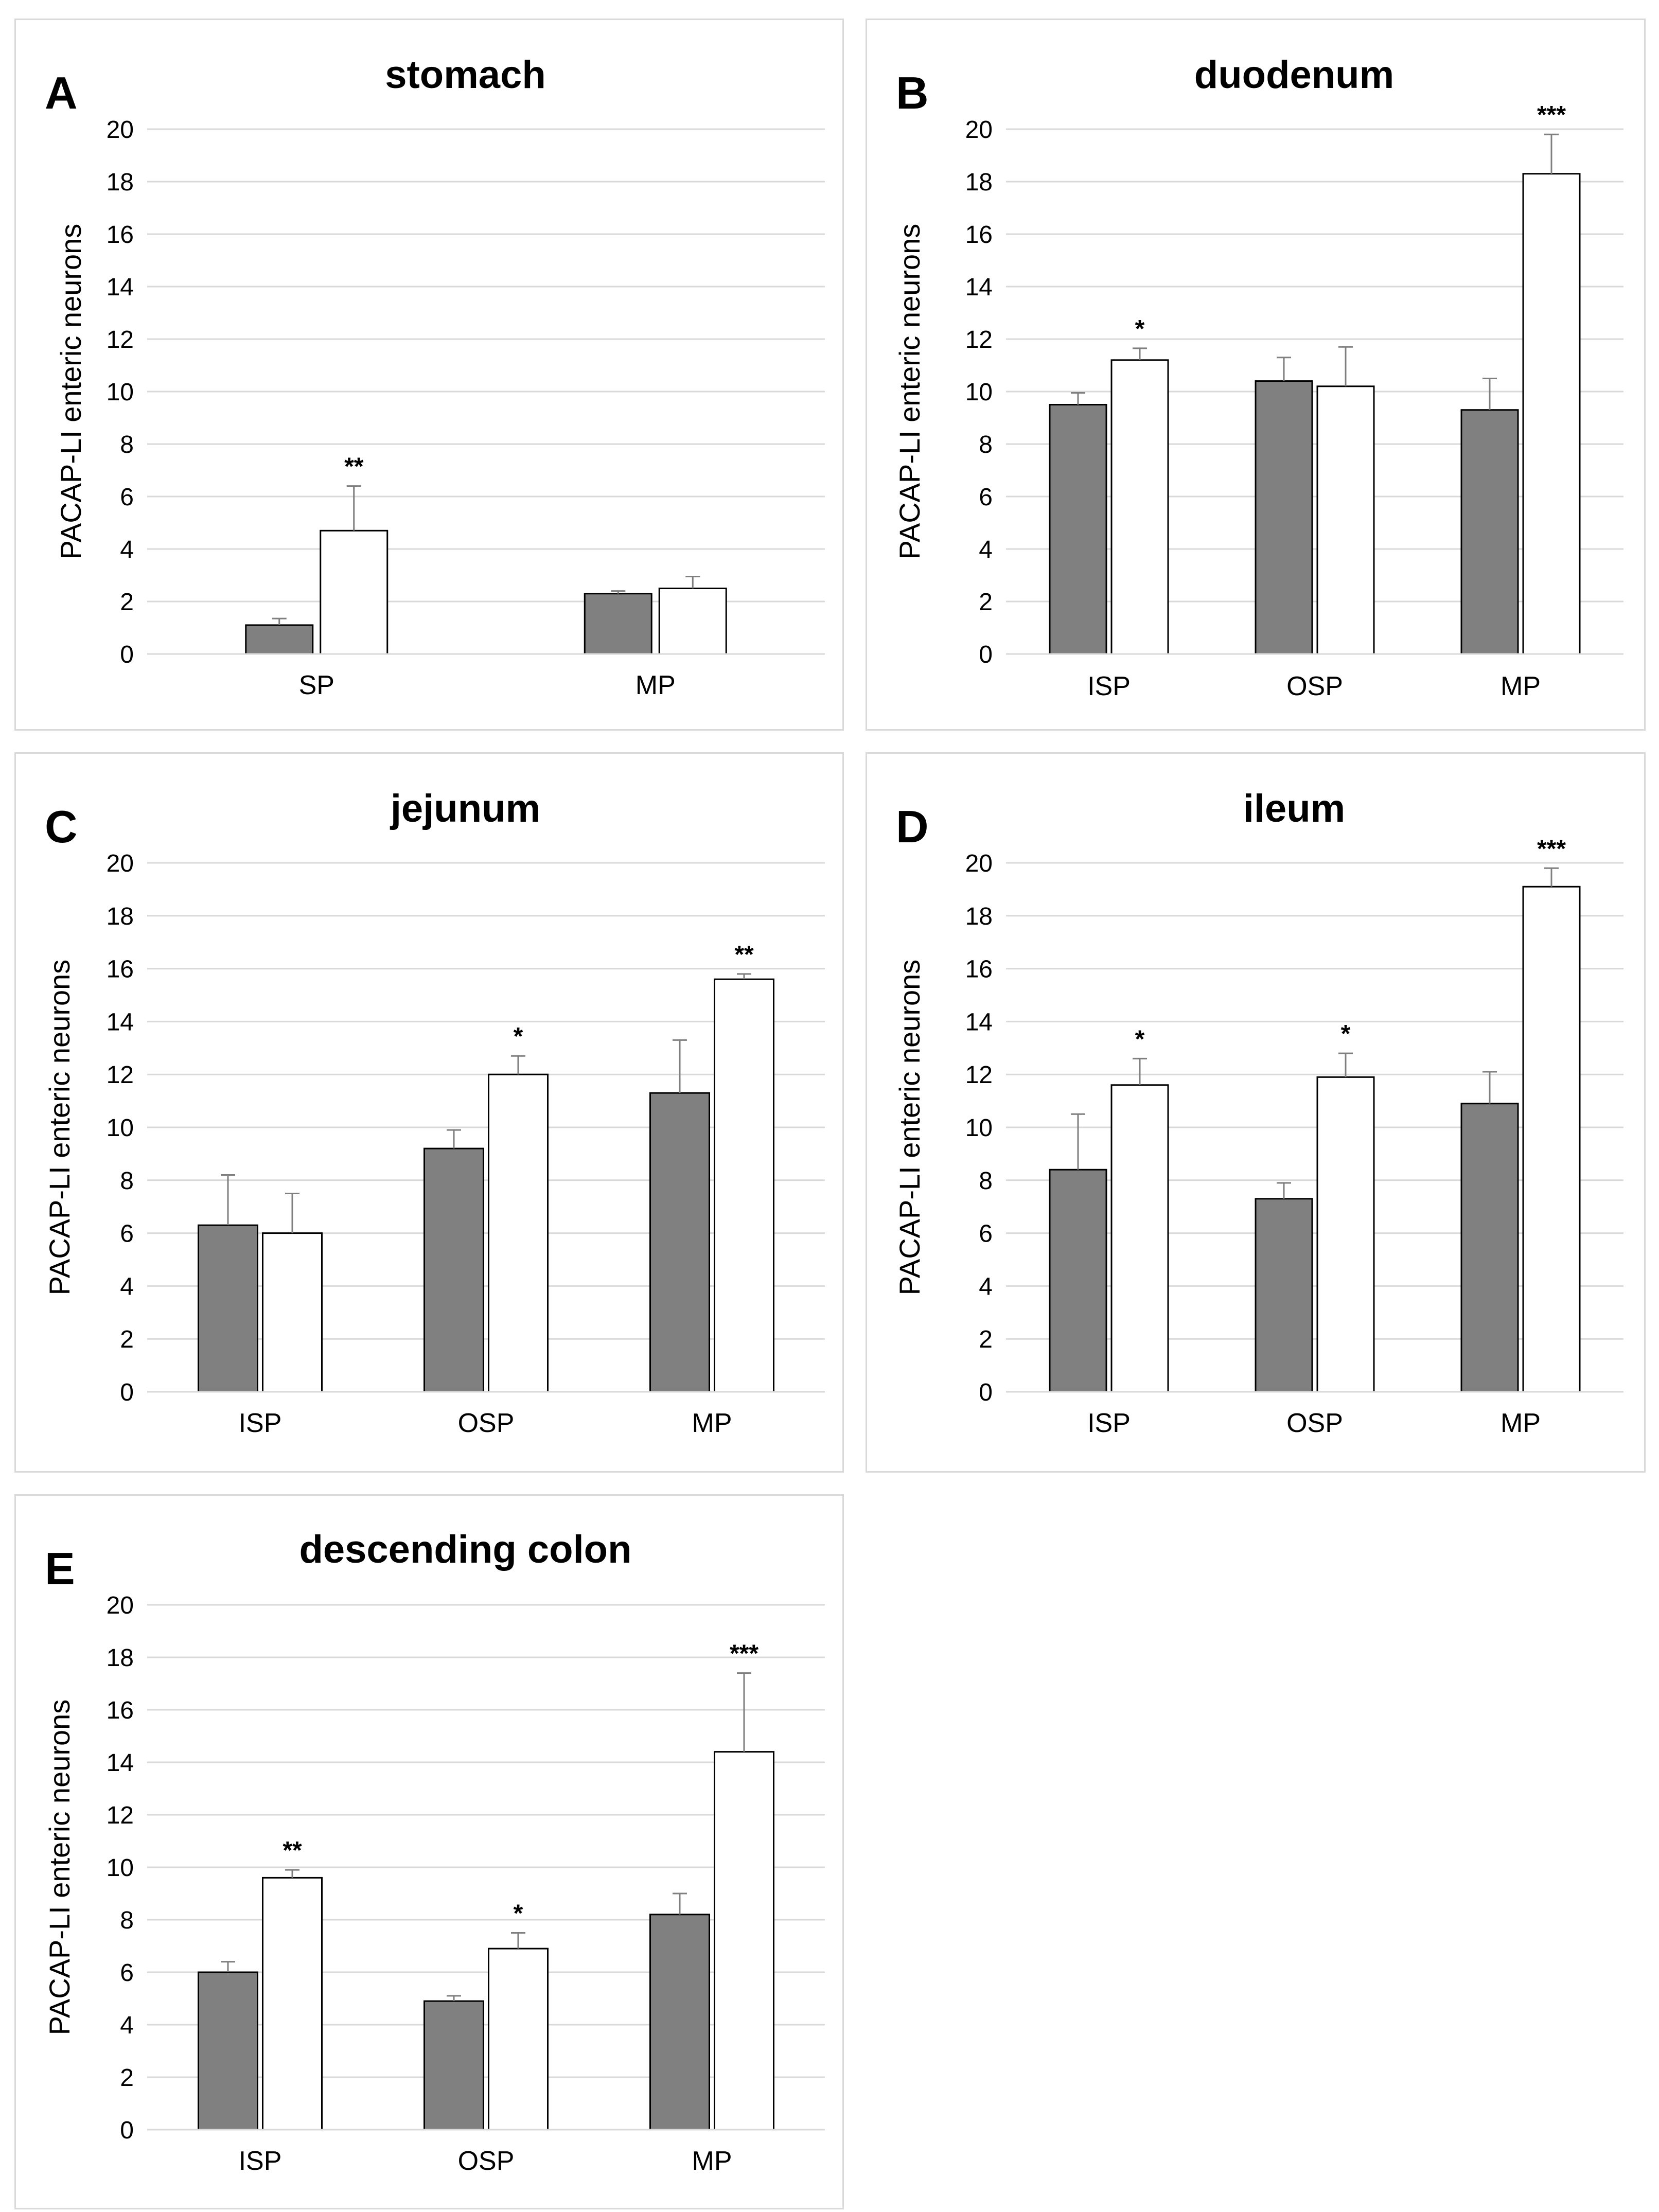 The width and height of the screenshot is (1659, 2212). I want to click on chart-title-ileum: ileum, so click(1295, 808).